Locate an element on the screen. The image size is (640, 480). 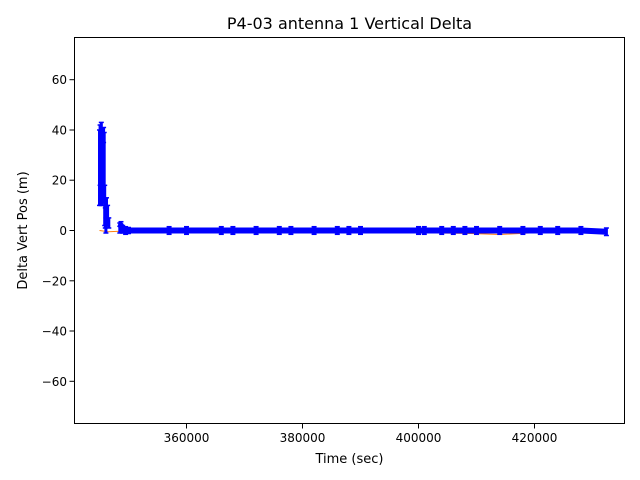
y-axis-label: Delta Vert Pos (m) is located at coordinates (23, 230).